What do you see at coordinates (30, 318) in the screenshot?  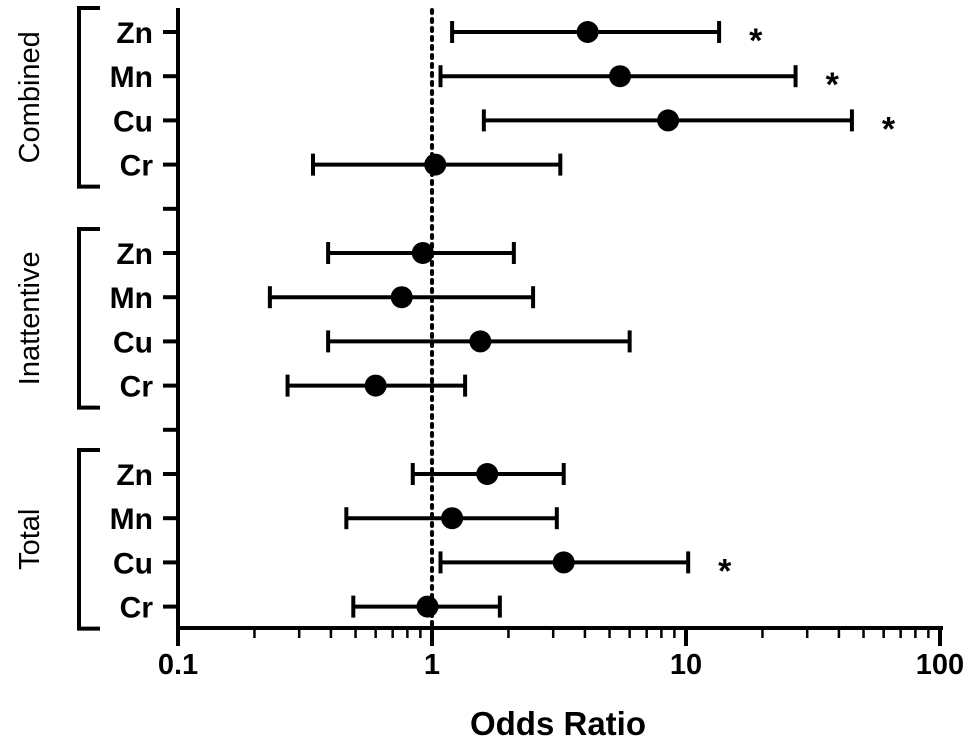 I see `group-label: Inattentive` at bounding box center [30, 318].